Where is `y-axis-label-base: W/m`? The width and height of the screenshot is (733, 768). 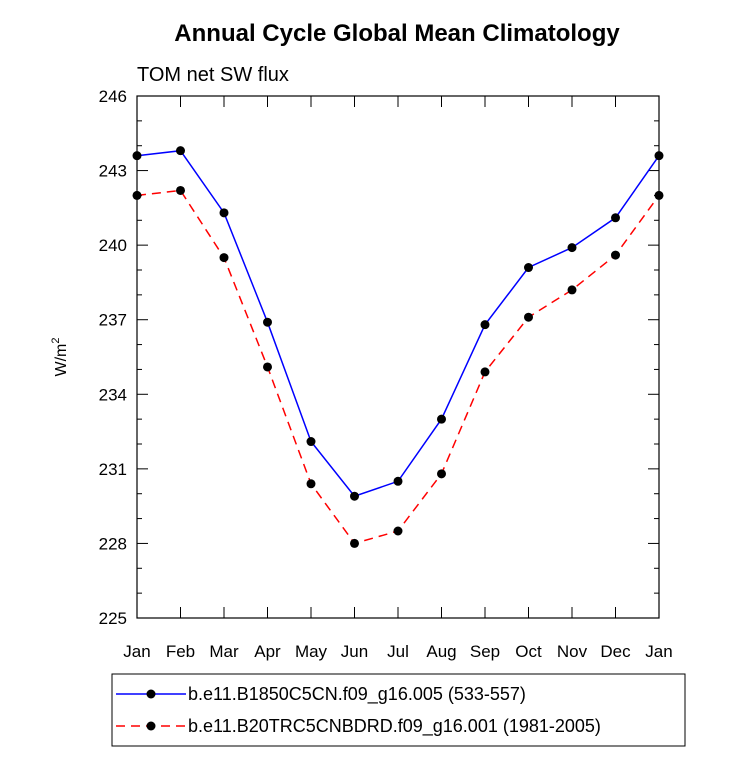 y-axis-label-base: W/m is located at coordinates (61, 360).